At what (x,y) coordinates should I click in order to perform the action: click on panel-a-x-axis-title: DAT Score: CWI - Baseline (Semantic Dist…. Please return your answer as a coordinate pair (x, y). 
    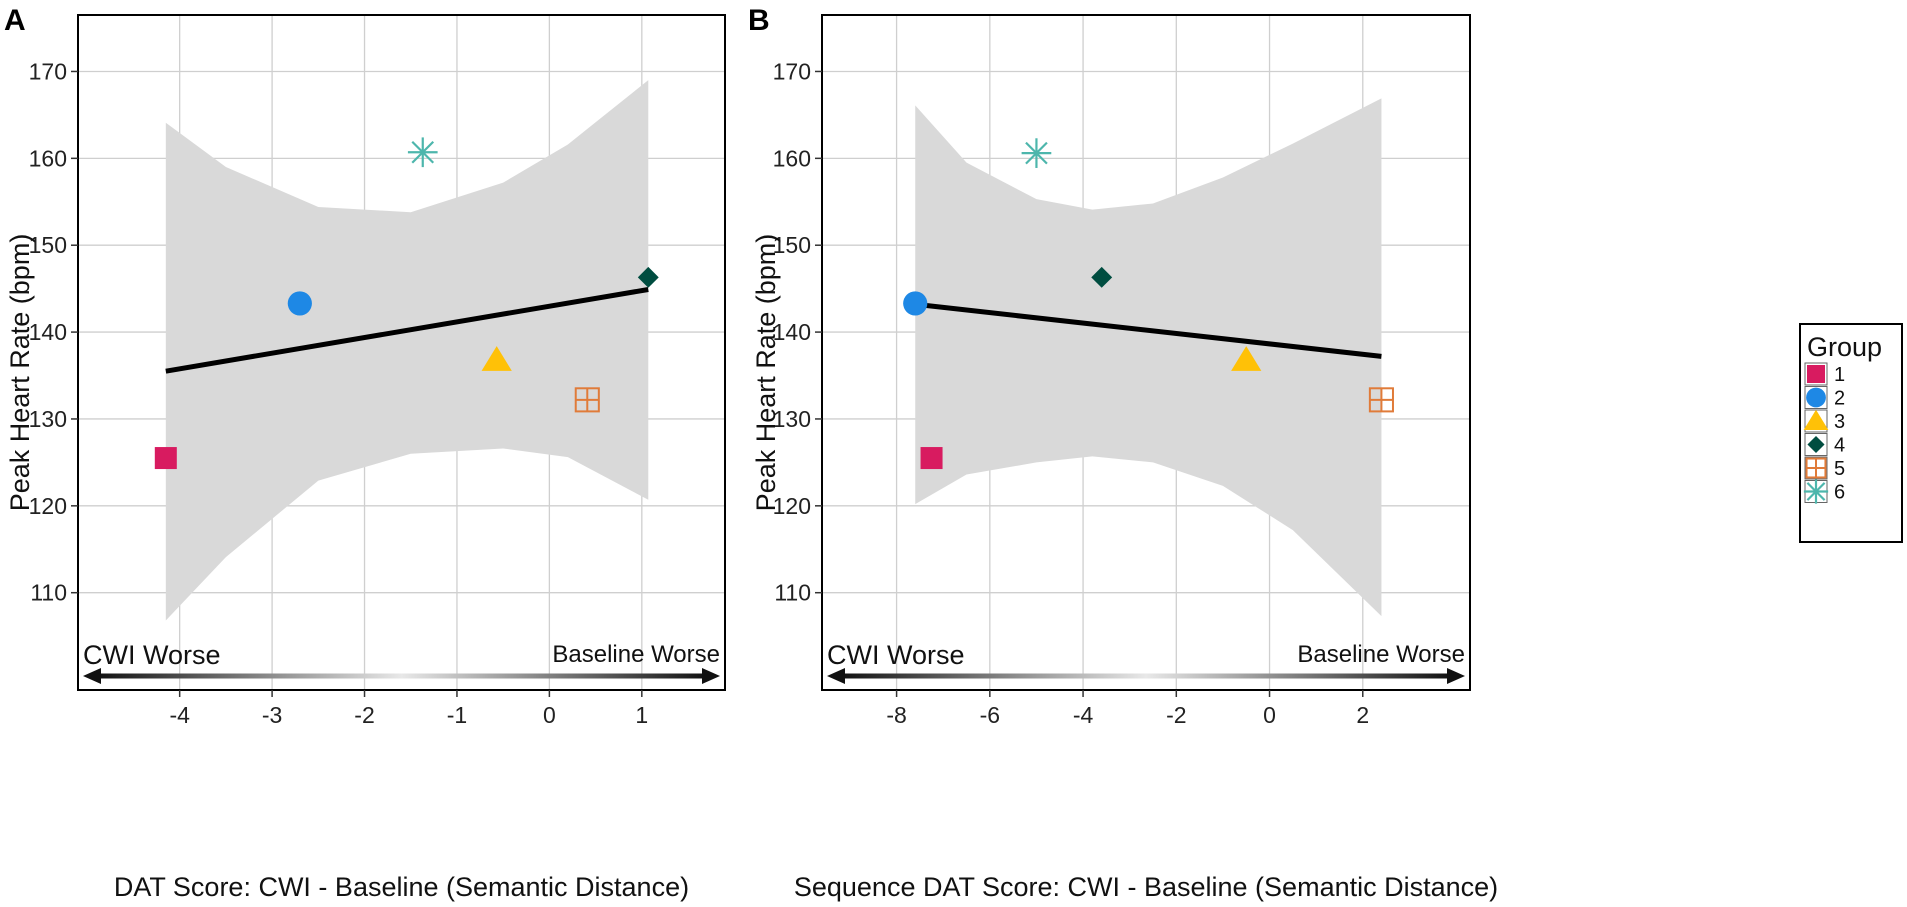
    Looking at the image, I should click on (401, 887).